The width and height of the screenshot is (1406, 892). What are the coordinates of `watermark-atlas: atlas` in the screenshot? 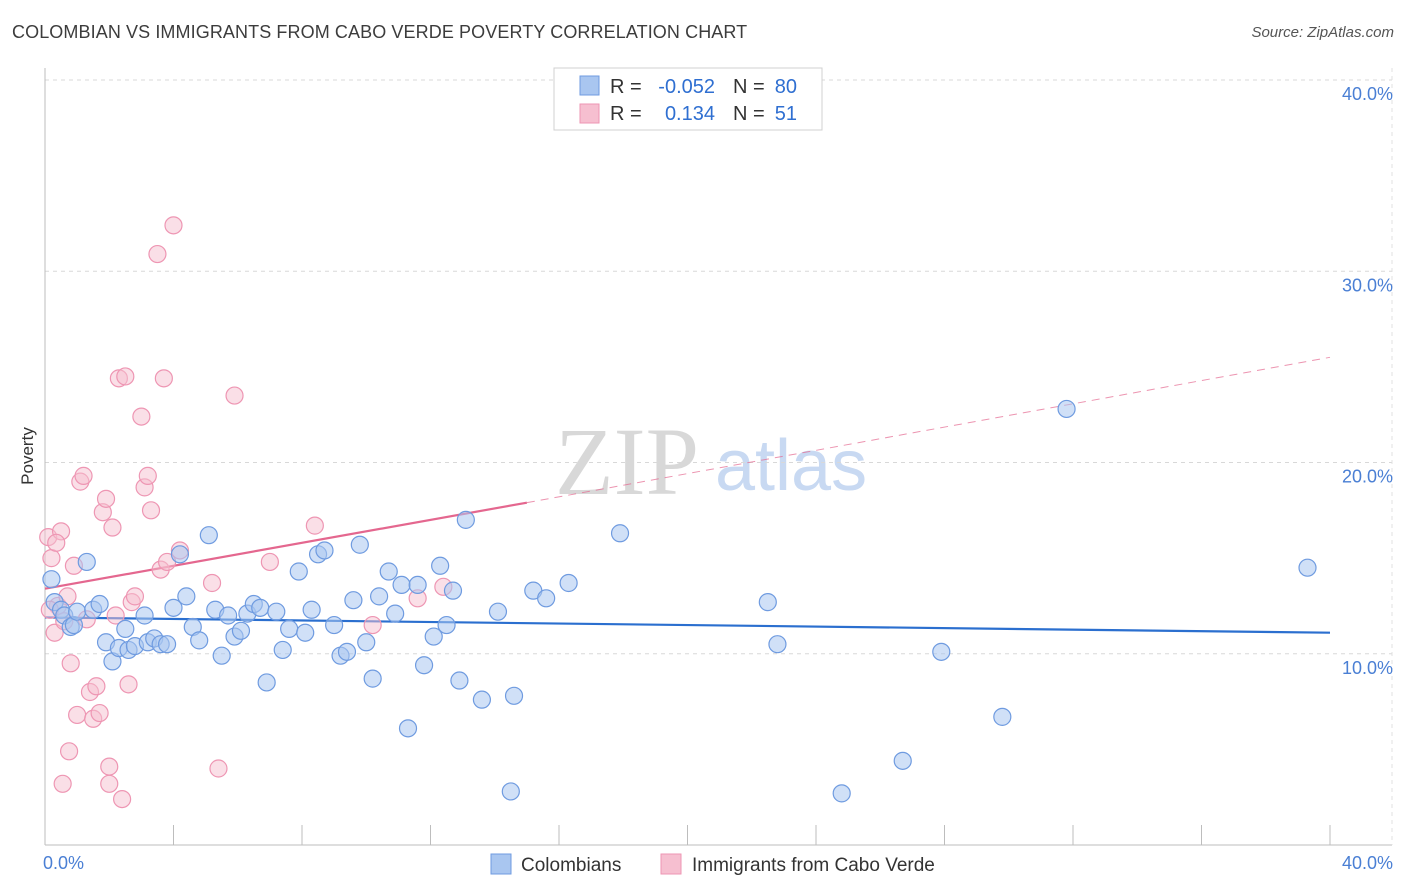 It's located at (791, 466).